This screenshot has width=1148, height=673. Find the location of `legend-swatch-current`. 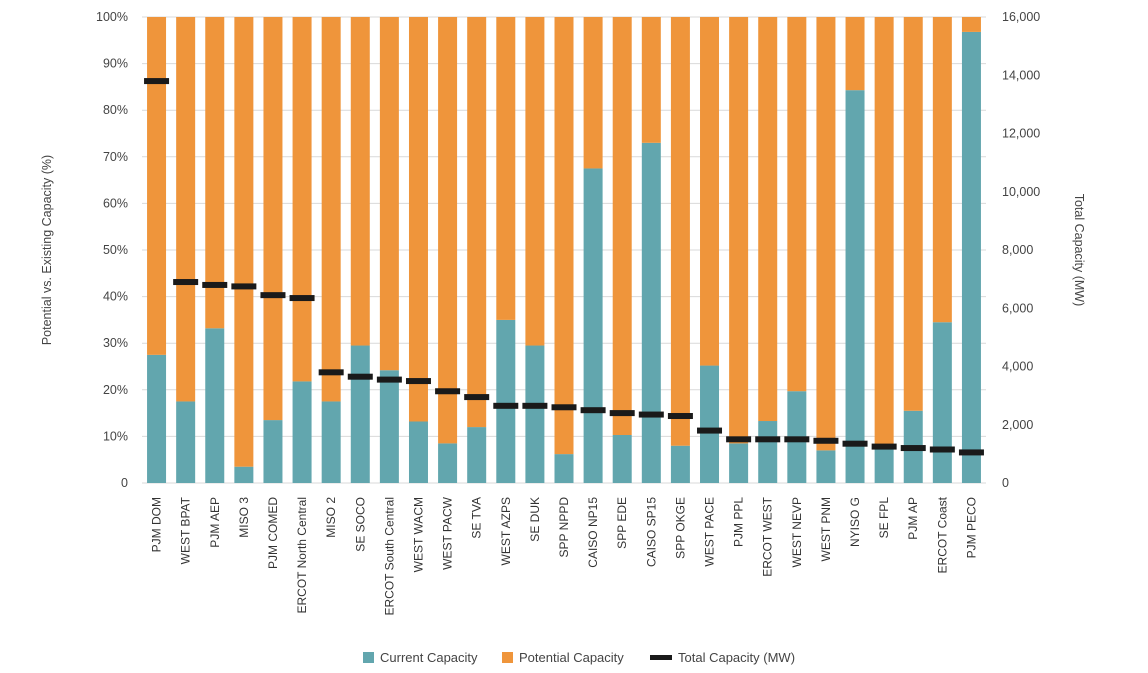

legend-swatch-current is located at coordinates (368, 657).